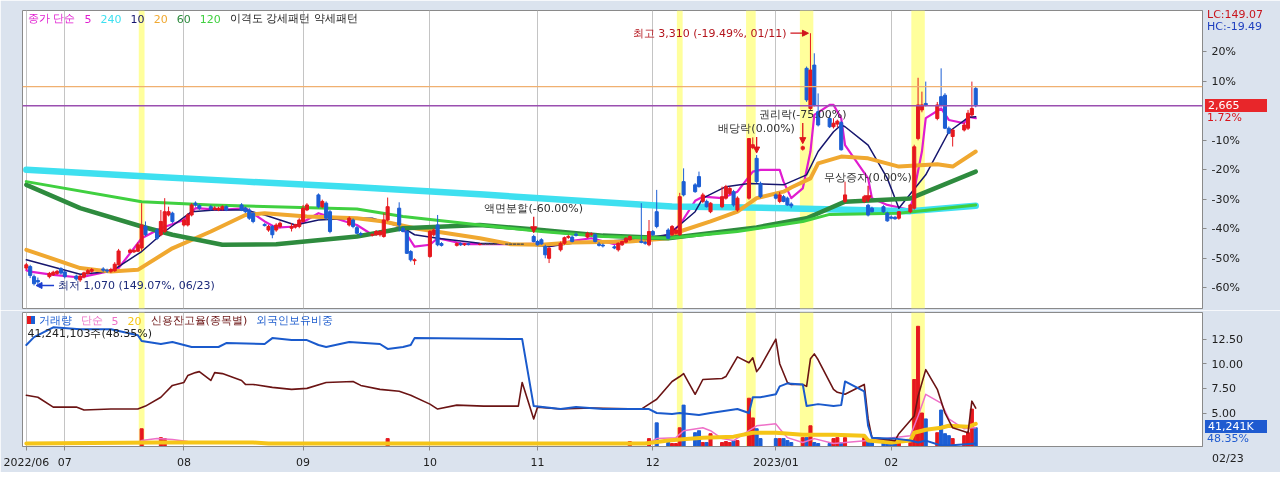 Image resolution: width=1280 pixels, height=479 pixels. What do you see at coordinates (1227, 364) in the screenshot?
I see `y-tick-label: 10.00` at bounding box center [1227, 364].